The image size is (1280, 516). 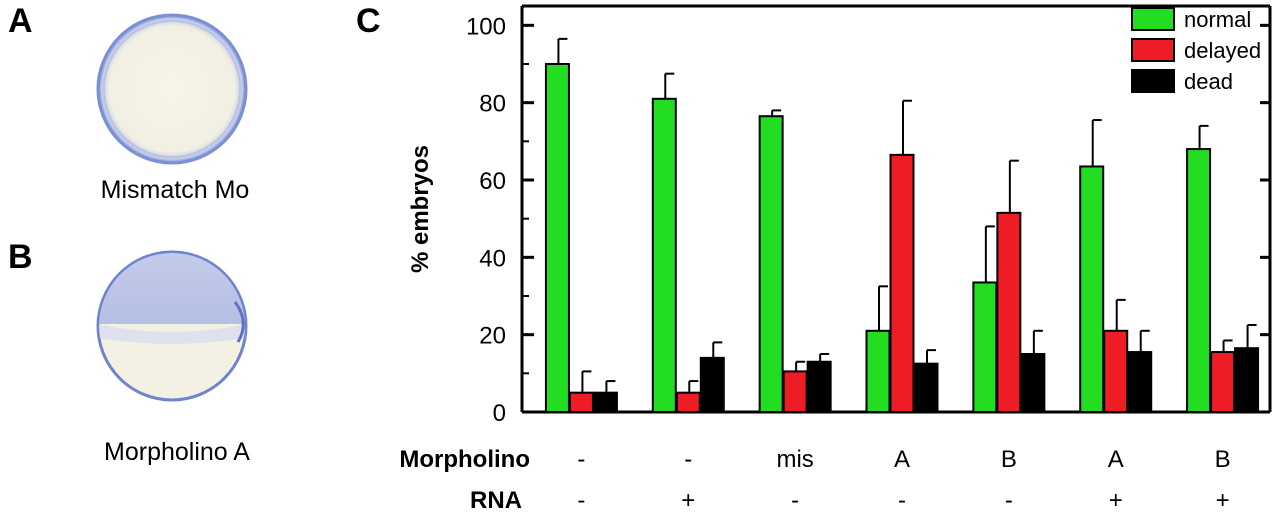 What do you see at coordinates (1153, 50) in the screenshot?
I see `legend-swatch-delayed` at bounding box center [1153, 50].